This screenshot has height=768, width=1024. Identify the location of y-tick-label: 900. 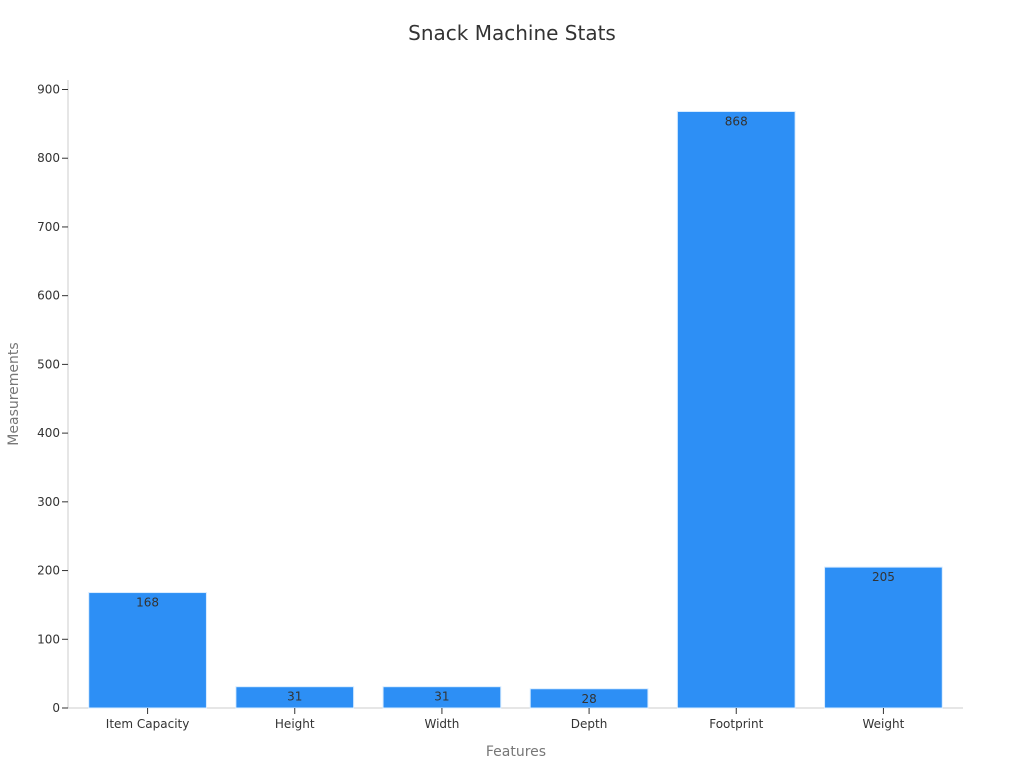
(48, 90).